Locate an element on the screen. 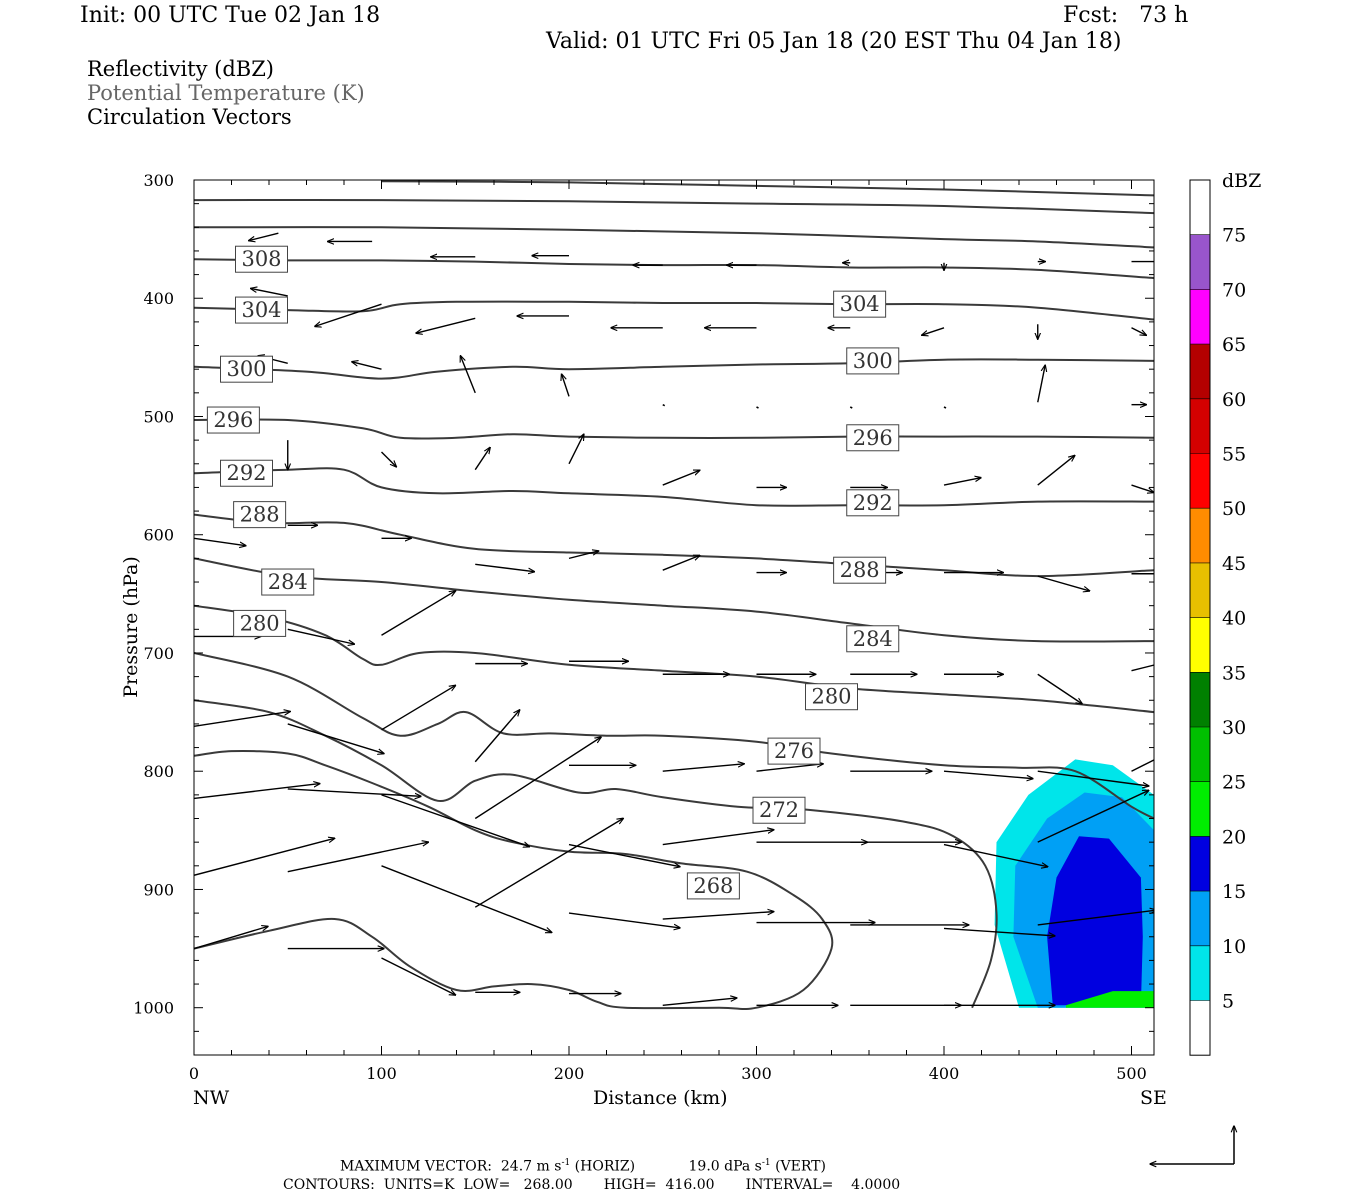 This screenshot has width=1350, height=1200. colorbar-label-20: 20 is located at coordinates (1234, 837).